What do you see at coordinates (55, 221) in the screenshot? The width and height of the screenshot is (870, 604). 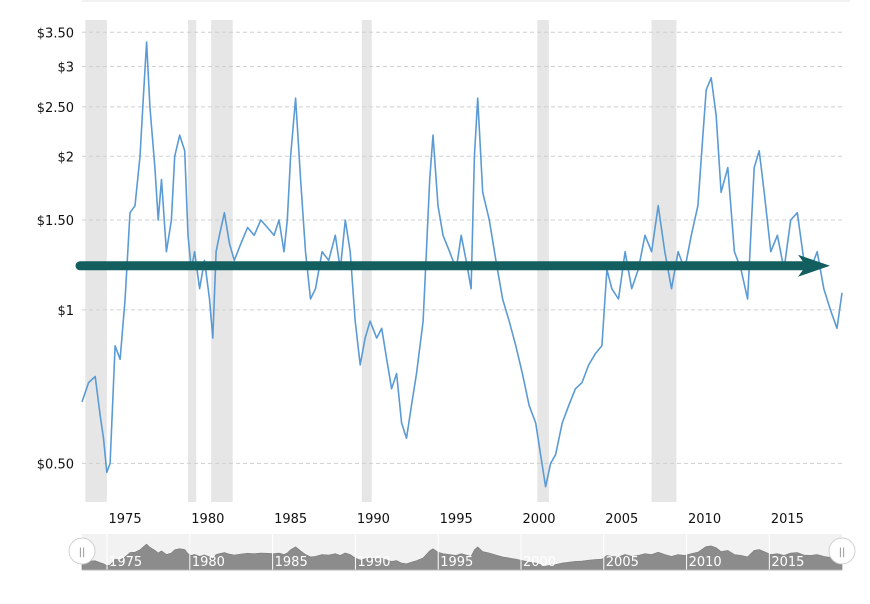 I see `y-tick-label: $1.50` at bounding box center [55, 221].